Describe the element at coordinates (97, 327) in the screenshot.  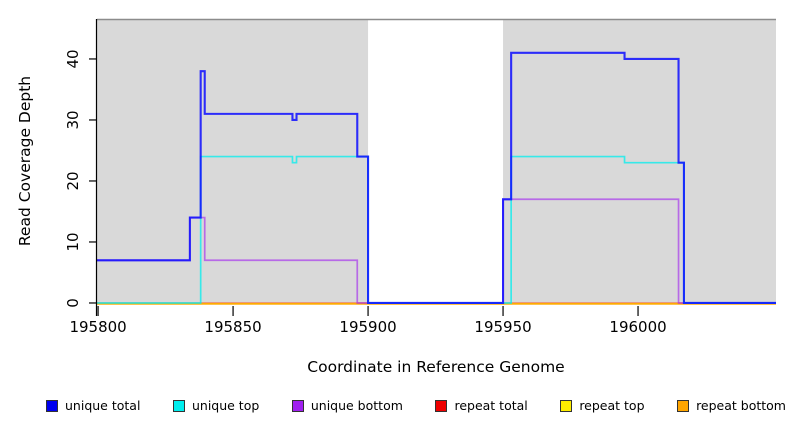
I see `x-tick-label: 195800` at that location.